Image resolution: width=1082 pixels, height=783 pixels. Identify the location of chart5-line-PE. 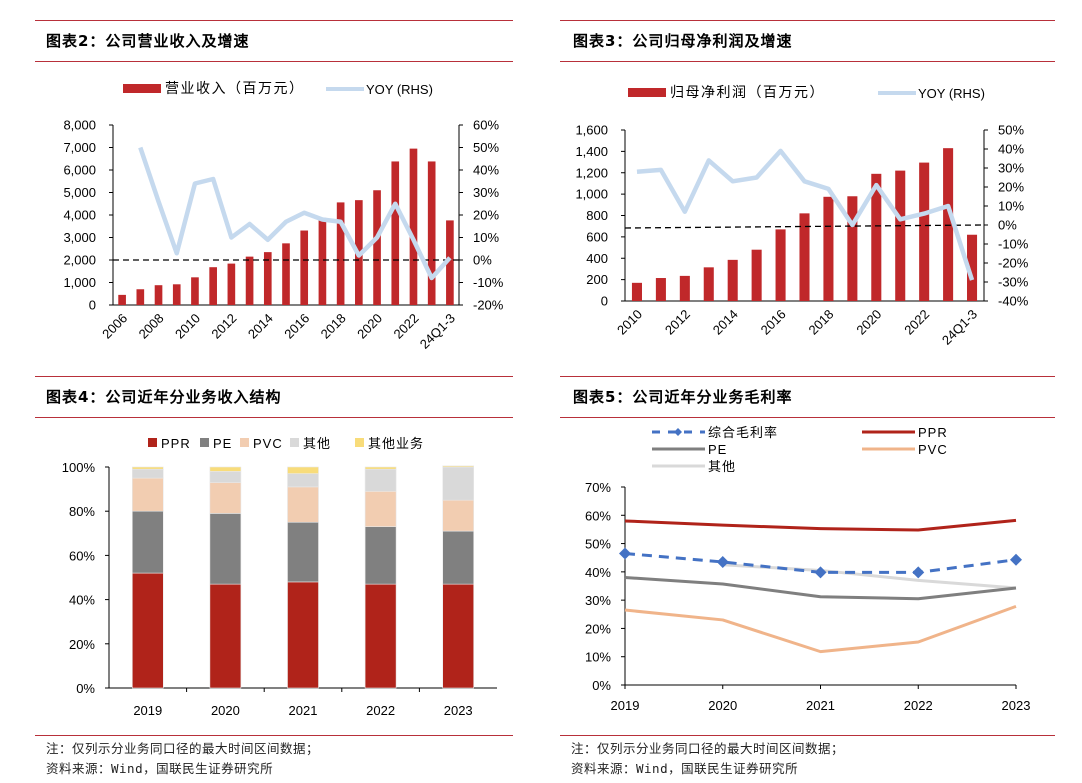
(820, 588).